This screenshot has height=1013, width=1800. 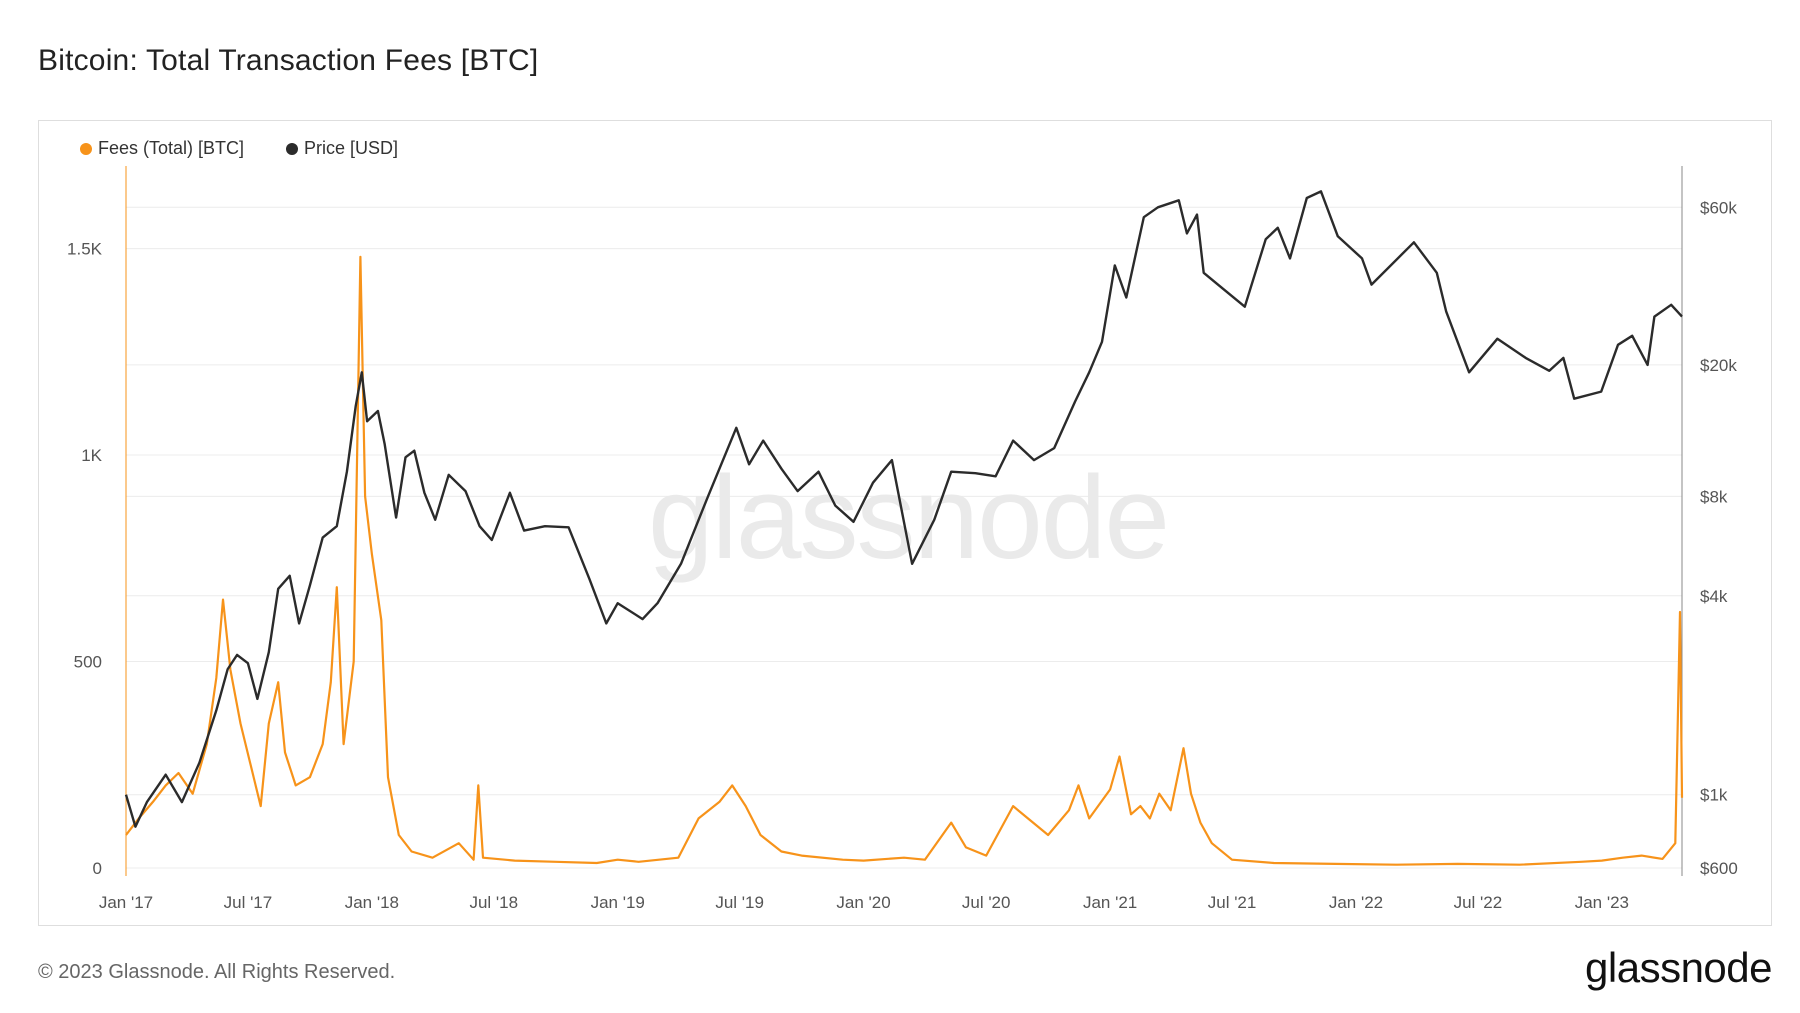 I want to click on x-tick-label: Jul '22, so click(x=1478, y=902).